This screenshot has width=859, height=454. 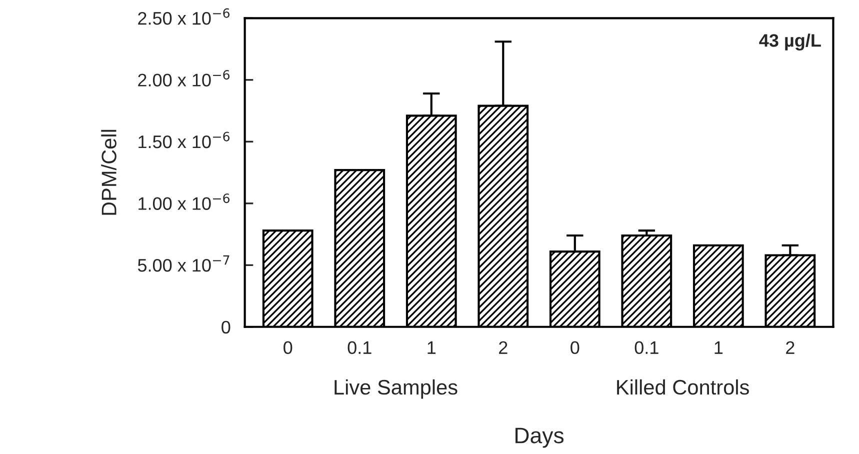 What do you see at coordinates (683, 387) in the screenshot?
I see `text: Killed Controls` at bounding box center [683, 387].